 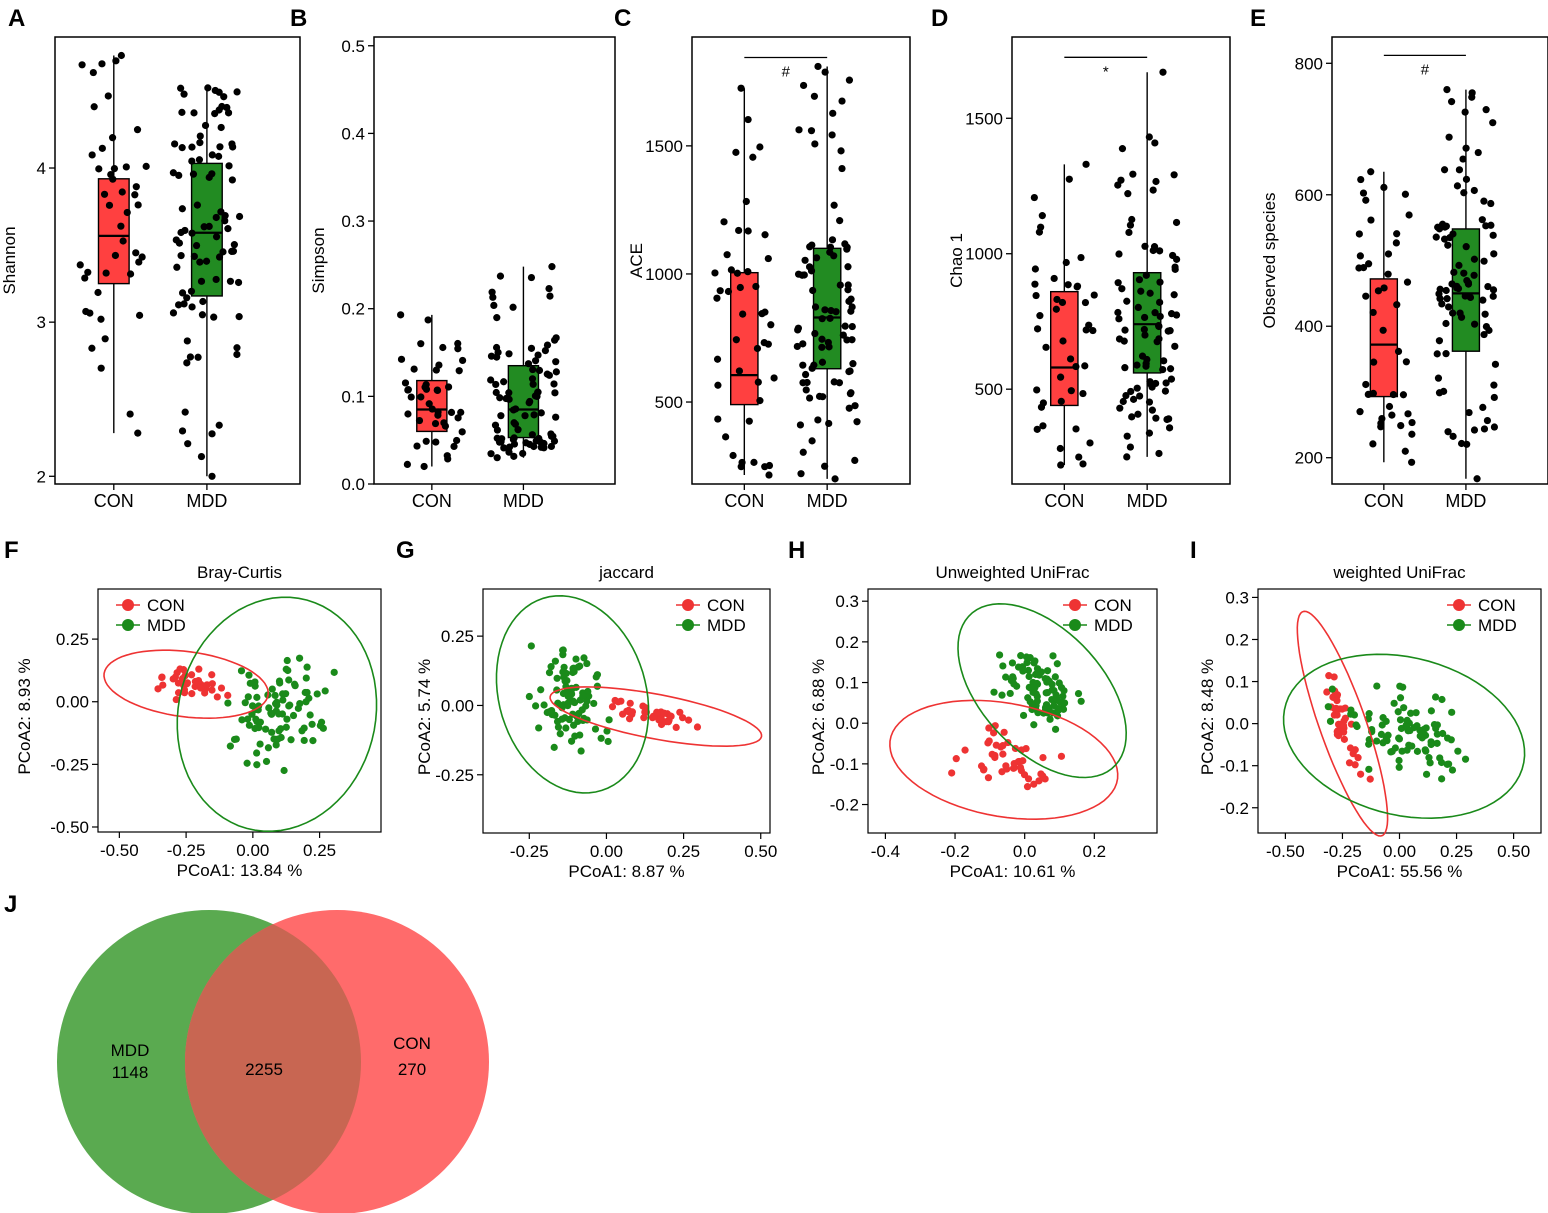 I want to click on y-tick-label: -0.2, so click(x=844, y=805).